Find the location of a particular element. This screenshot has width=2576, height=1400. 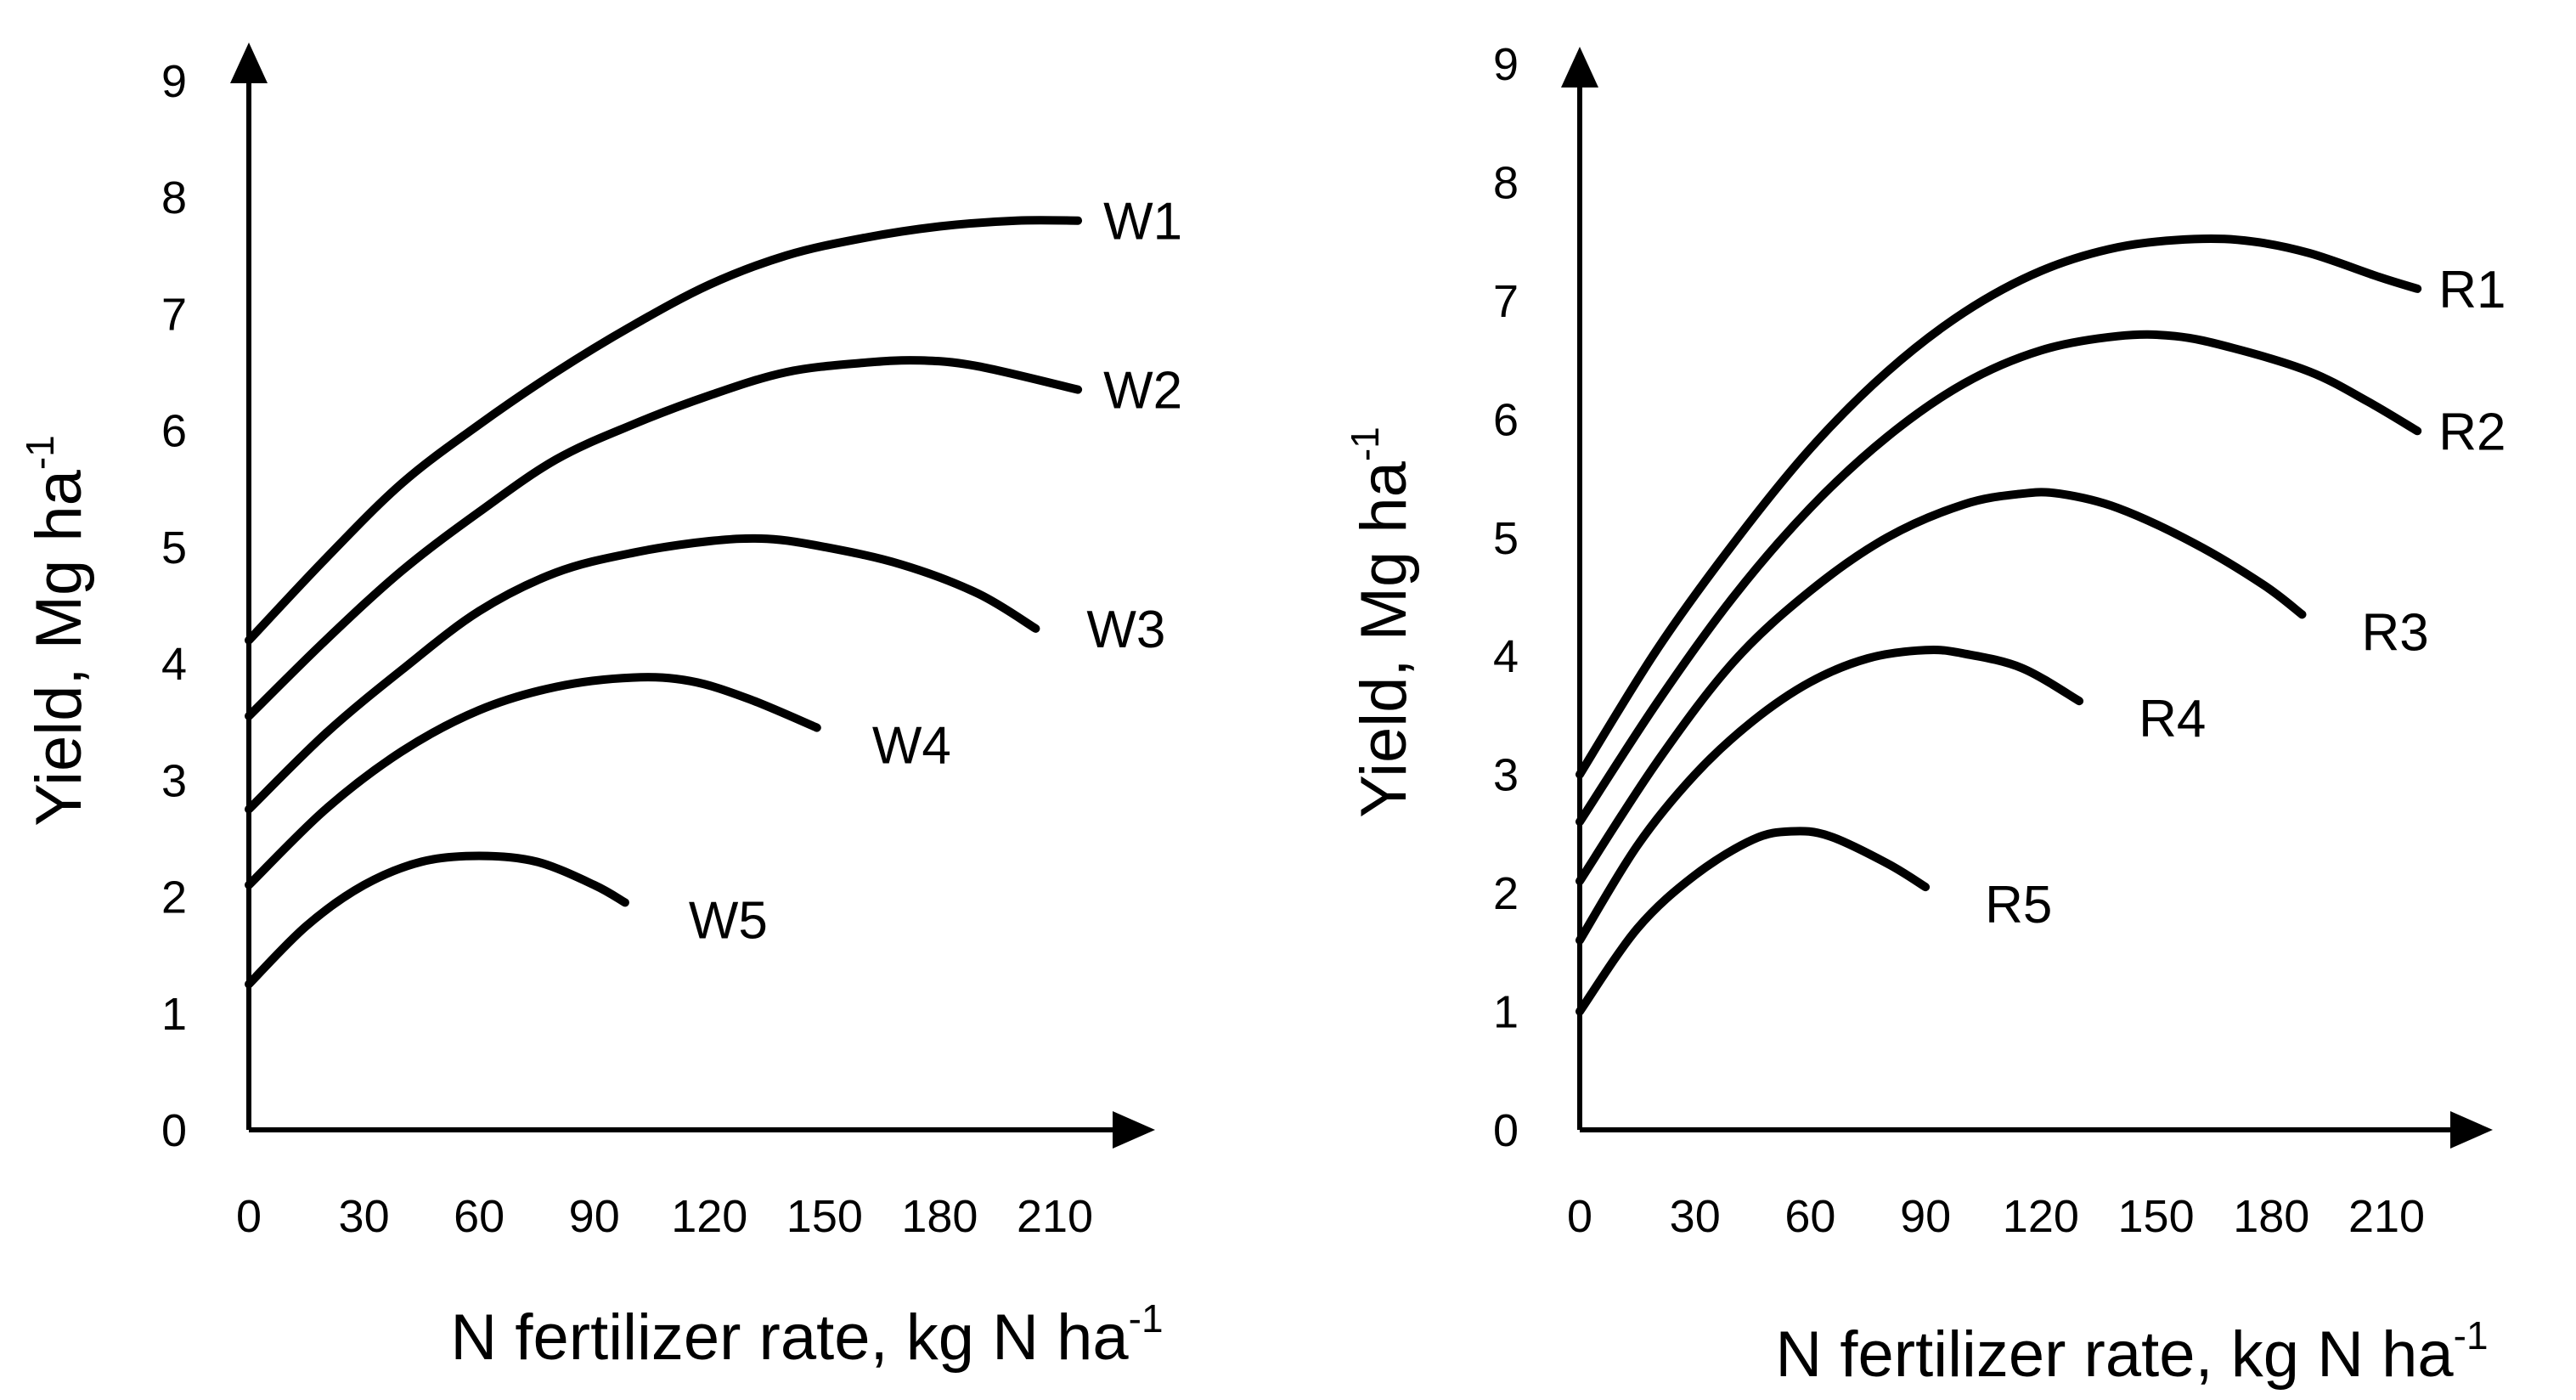

series-line-r1 is located at coordinates (1998, 506).